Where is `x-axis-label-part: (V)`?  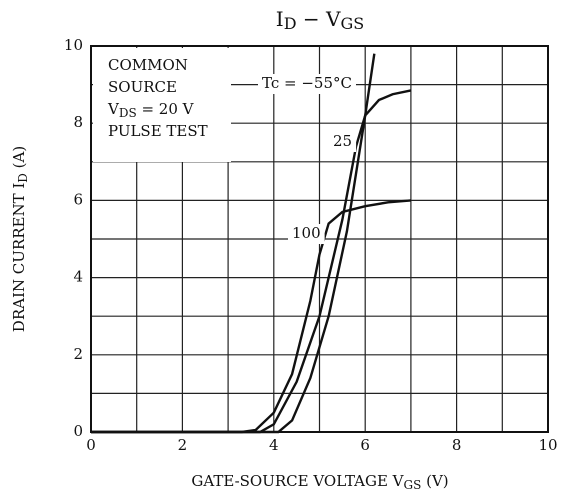 x-axis-label-part: (V) is located at coordinates (434, 481).